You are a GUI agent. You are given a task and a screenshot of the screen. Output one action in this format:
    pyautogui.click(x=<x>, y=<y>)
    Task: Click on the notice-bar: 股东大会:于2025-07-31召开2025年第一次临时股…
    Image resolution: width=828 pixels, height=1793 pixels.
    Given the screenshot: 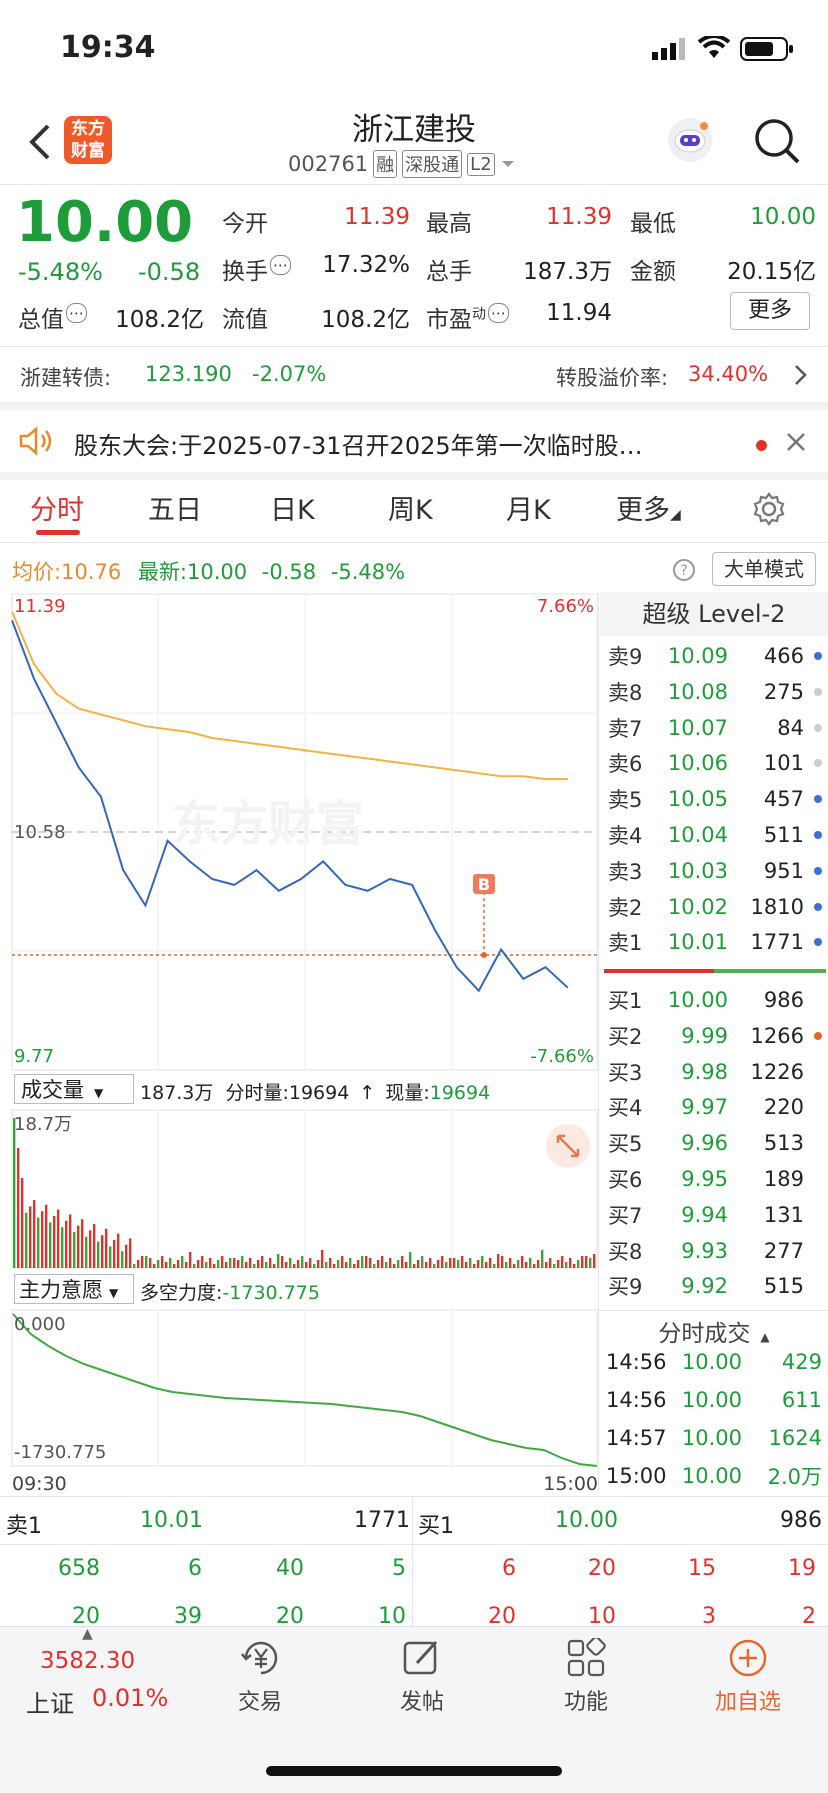 What is the action you would take?
    pyautogui.click(x=414, y=437)
    